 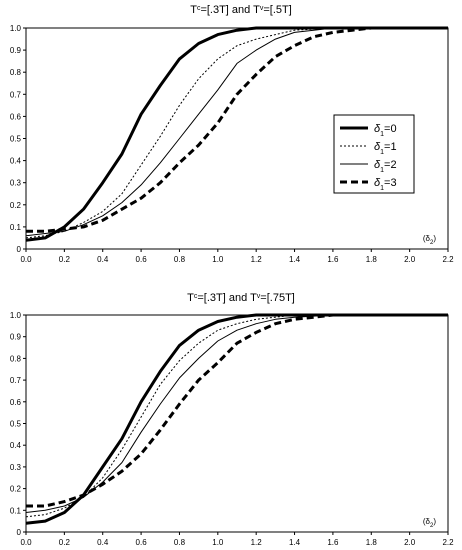 I want to click on legend-label: δ1=2, so click(x=385, y=166).